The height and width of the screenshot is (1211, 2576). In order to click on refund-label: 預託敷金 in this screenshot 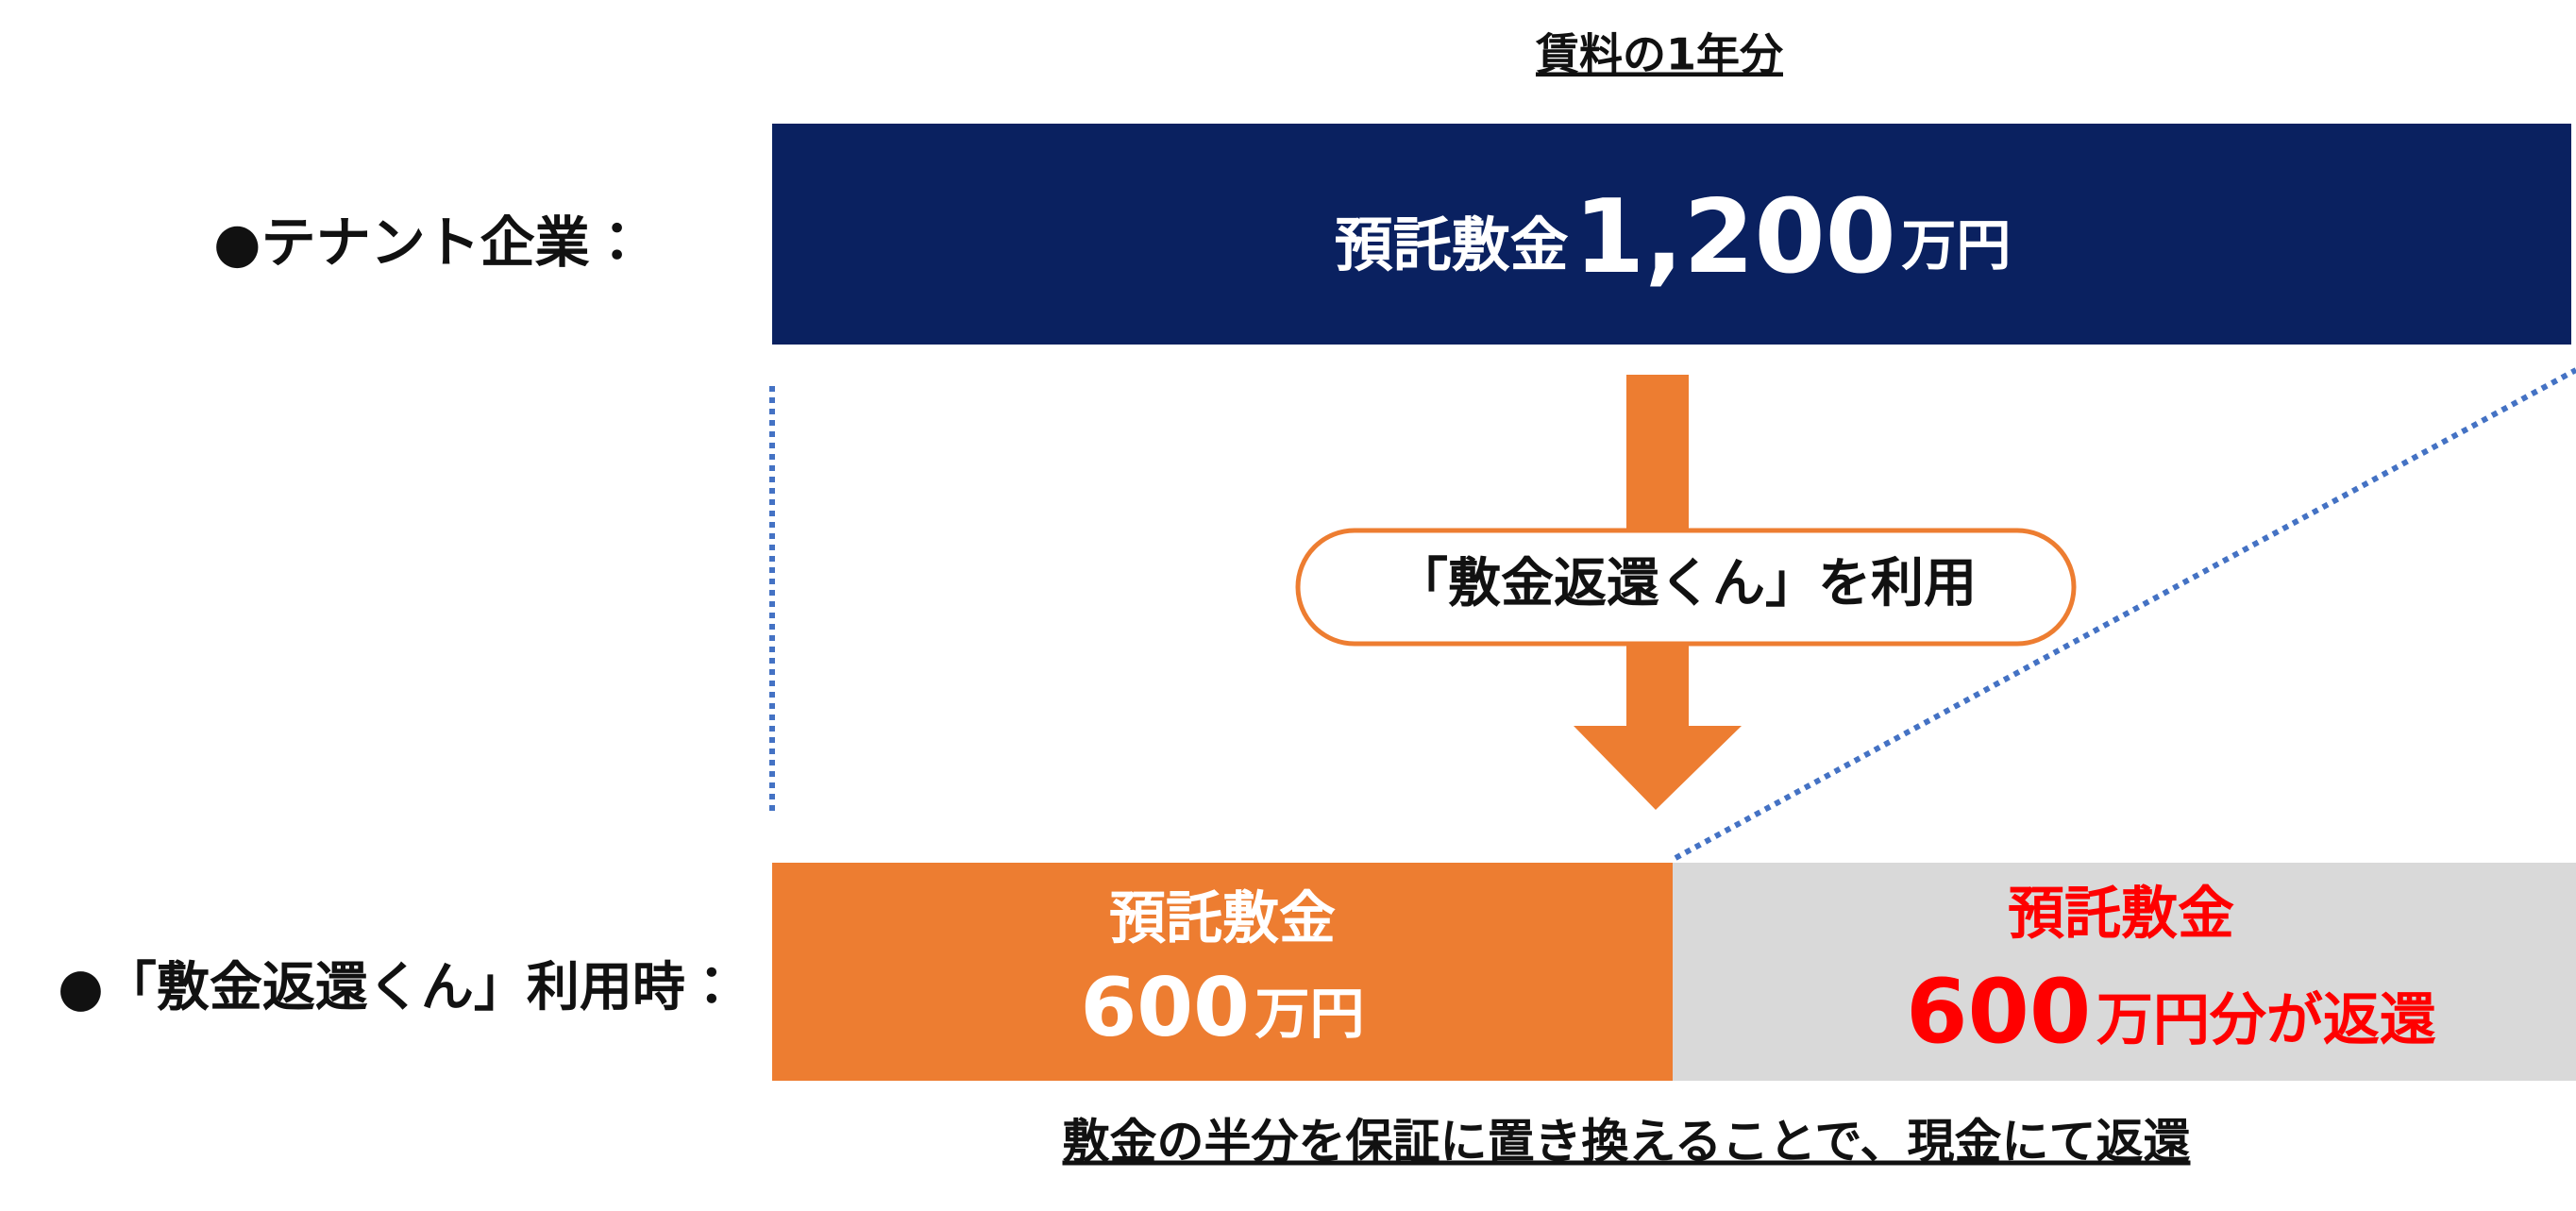, I will do `click(2121, 915)`.